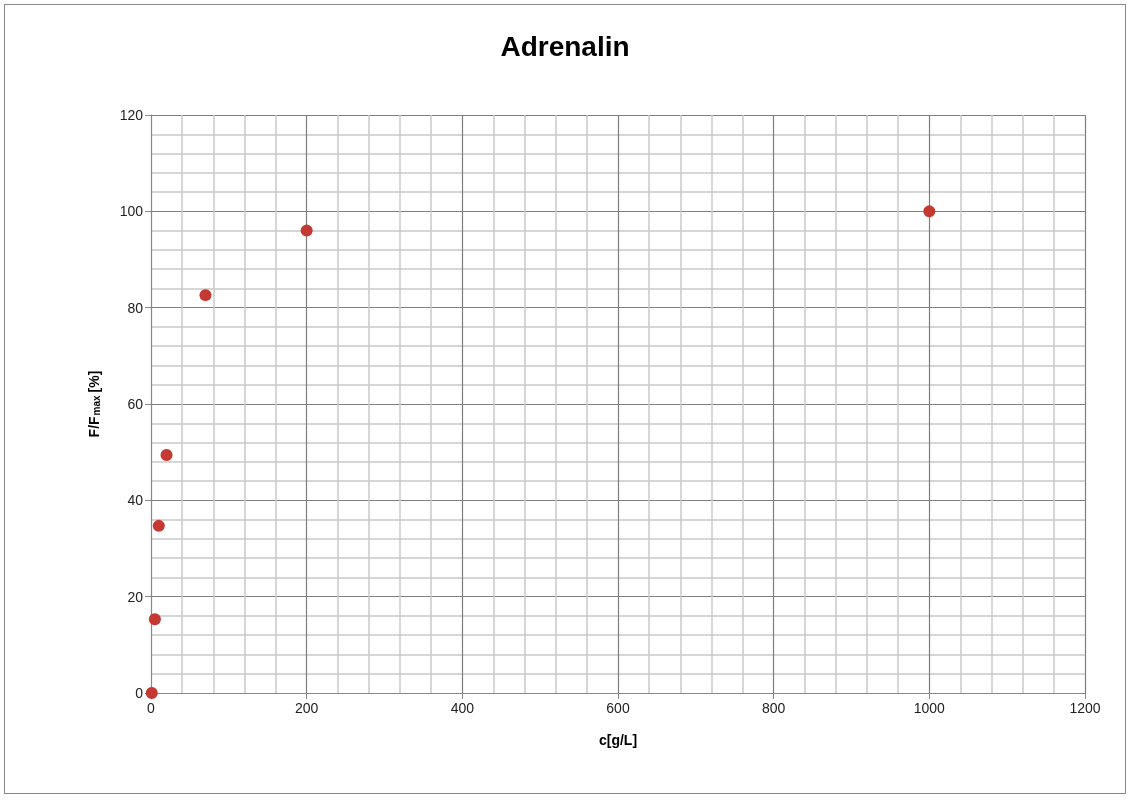 This screenshot has height=800, width=1132. Describe the element at coordinates (139, 693) in the screenshot. I see `y-tick-label: 0` at that location.